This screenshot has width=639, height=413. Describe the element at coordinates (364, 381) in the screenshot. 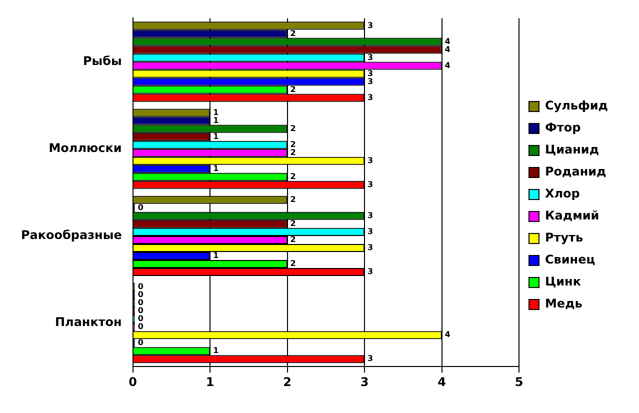

I see `x-tick-label: 3` at that location.